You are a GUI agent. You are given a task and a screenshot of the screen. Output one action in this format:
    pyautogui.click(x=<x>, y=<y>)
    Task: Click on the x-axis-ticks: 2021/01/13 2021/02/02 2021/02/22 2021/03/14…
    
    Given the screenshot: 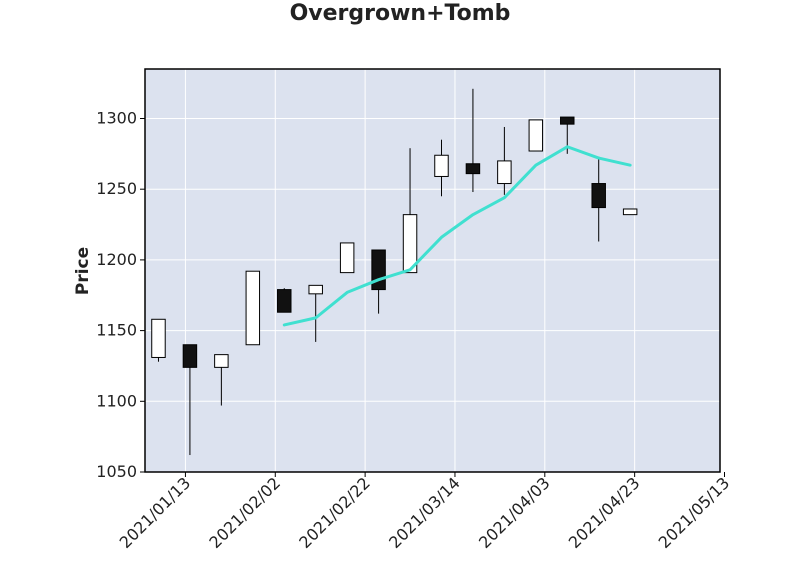 What is the action you would take?
    pyautogui.click(x=425, y=512)
    